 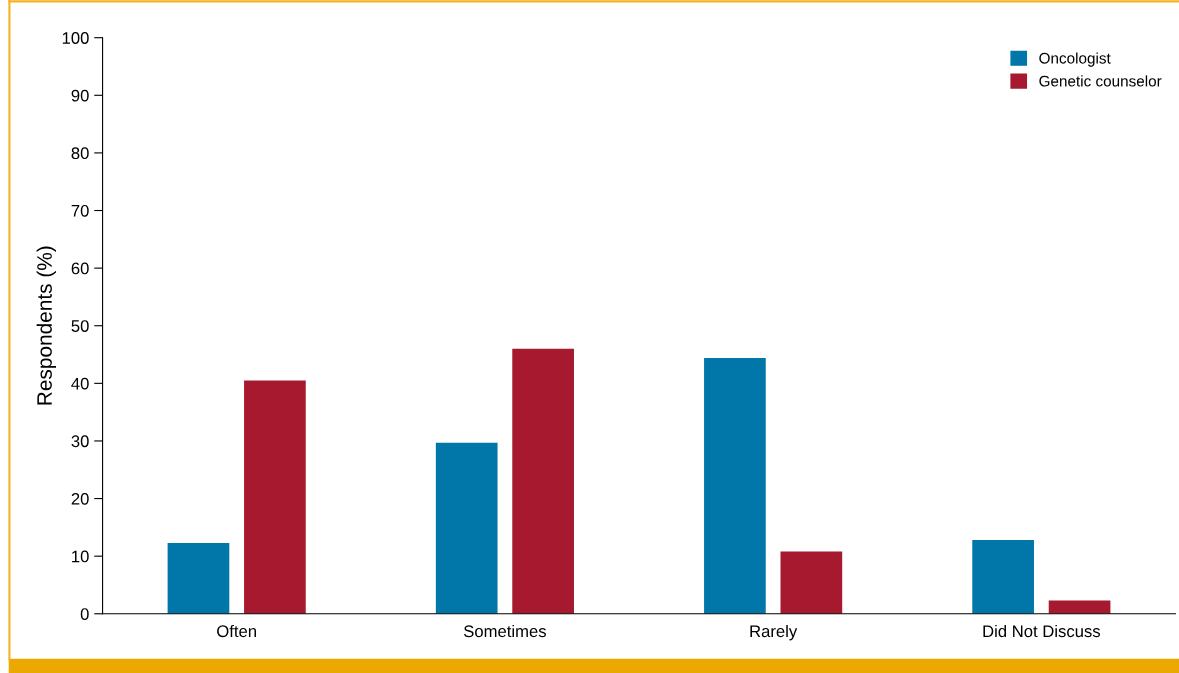 I want to click on x-tick-label: Often, so click(x=236, y=631).